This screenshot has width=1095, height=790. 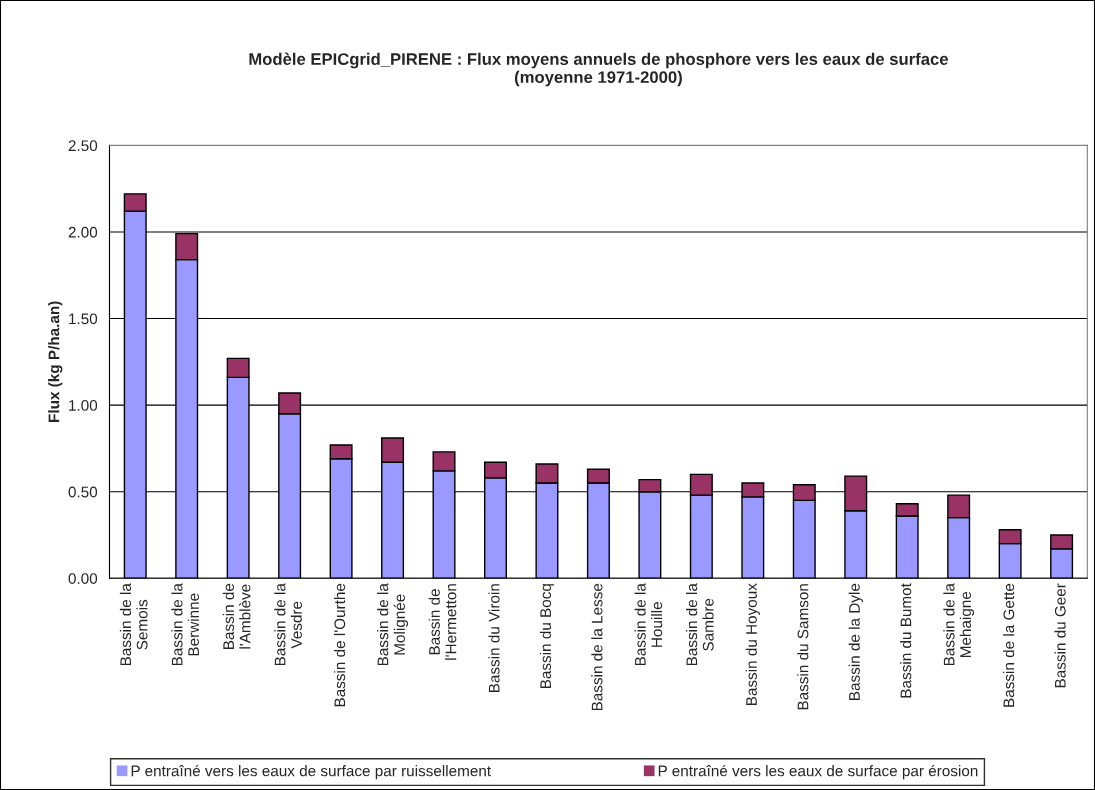 What do you see at coordinates (494, 638) in the screenshot?
I see `x-tick-label: Bassin du Viroin` at bounding box center [494, 638].